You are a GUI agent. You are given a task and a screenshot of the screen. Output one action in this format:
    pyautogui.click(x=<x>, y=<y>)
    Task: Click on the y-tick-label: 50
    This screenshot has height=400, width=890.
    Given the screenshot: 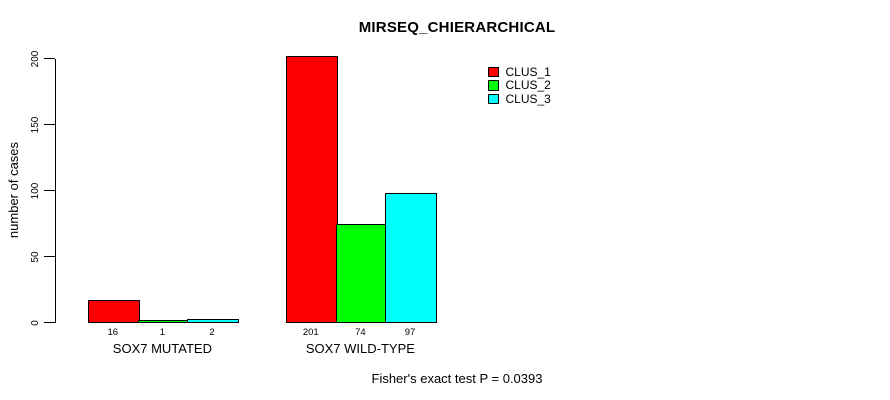 What is the action you would take?
    pyautogui.click(x=35, y=256)
    